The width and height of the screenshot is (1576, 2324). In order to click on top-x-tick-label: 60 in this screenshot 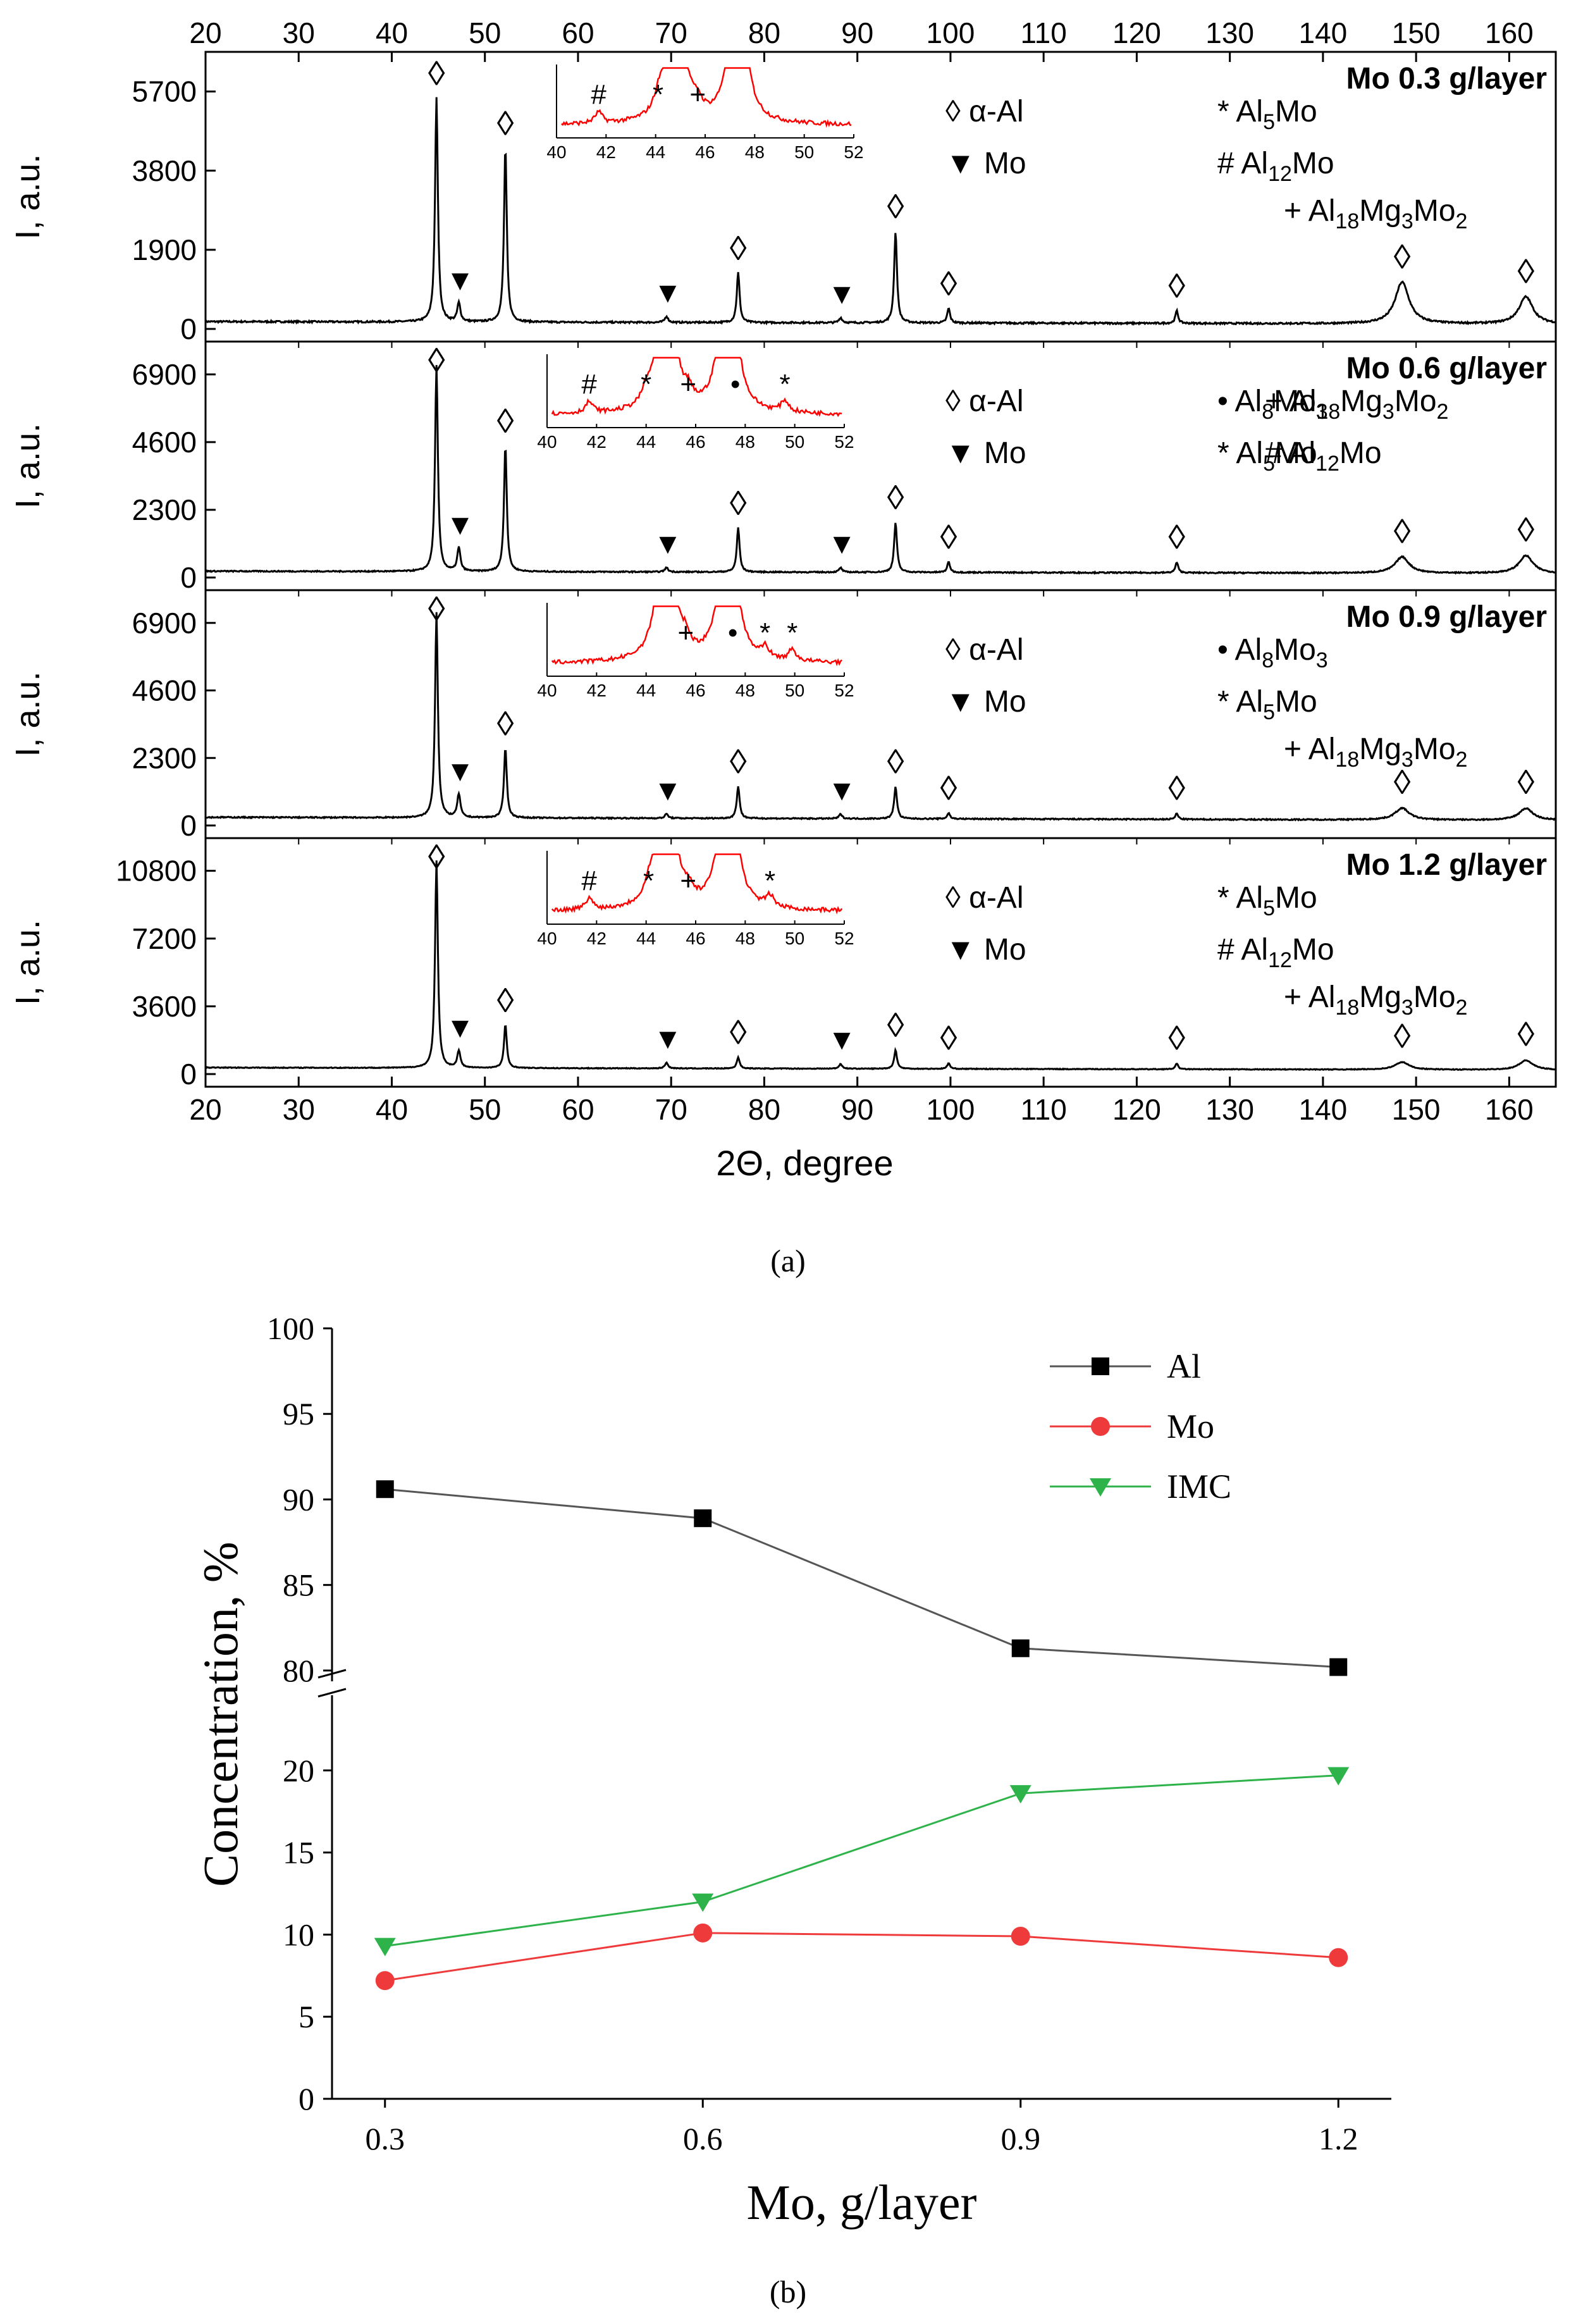, I will do `click(578, 32)`.